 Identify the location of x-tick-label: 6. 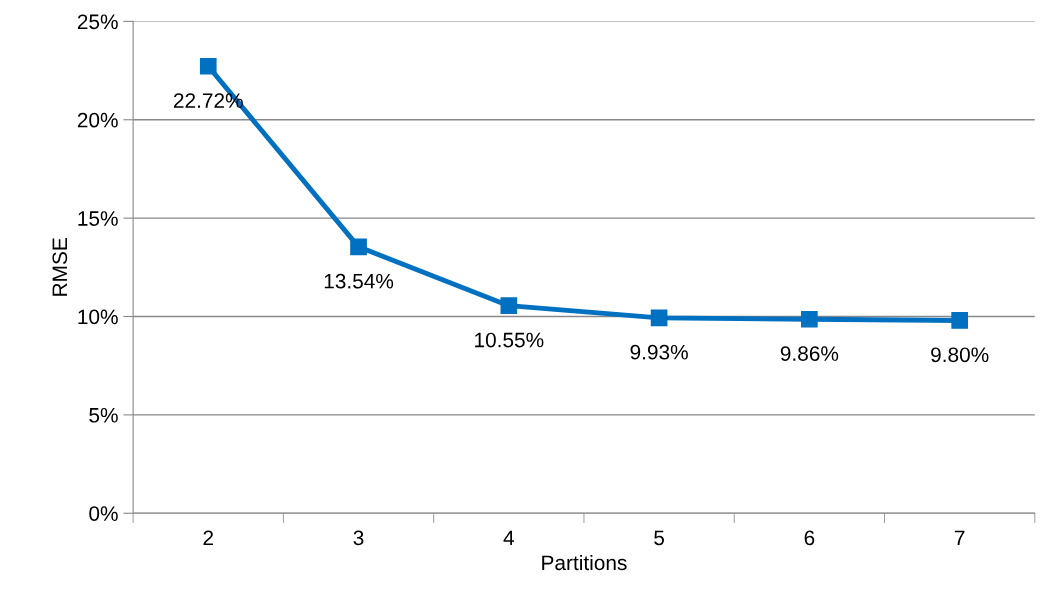
(809, 538).